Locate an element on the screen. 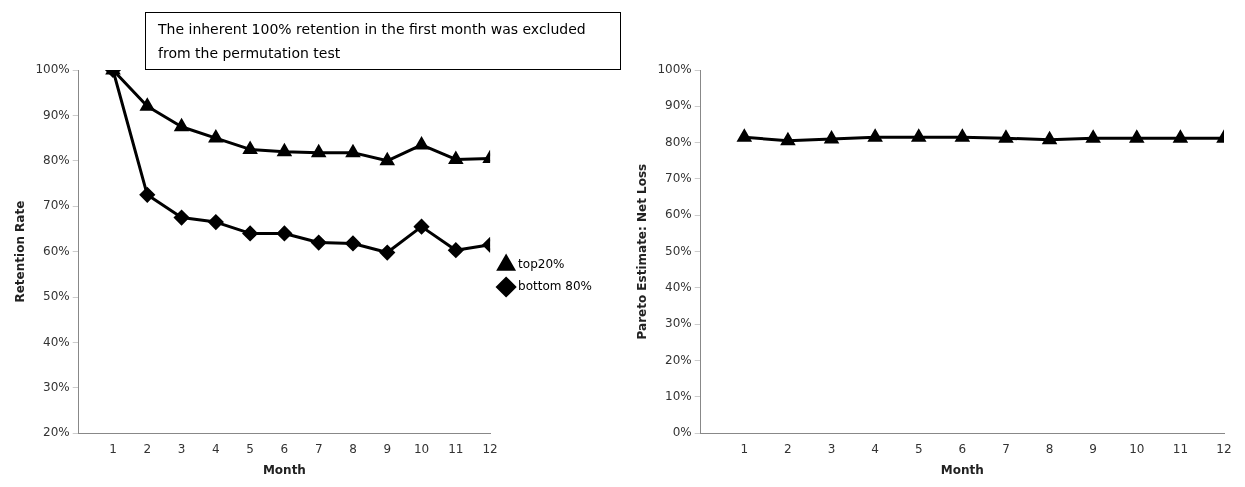 The height and width of the screenshot is (487, 1245). text: The inherent 100% retention in the first month was excluded from the permutation test is located at coordinates (383, 41).